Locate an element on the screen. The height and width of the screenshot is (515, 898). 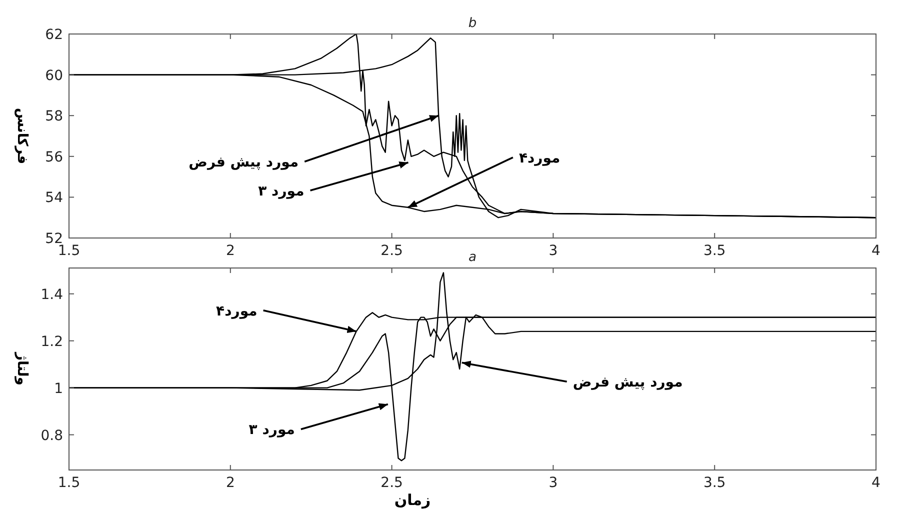
x-axis-title: زمان is located at coordinates (412, 500).